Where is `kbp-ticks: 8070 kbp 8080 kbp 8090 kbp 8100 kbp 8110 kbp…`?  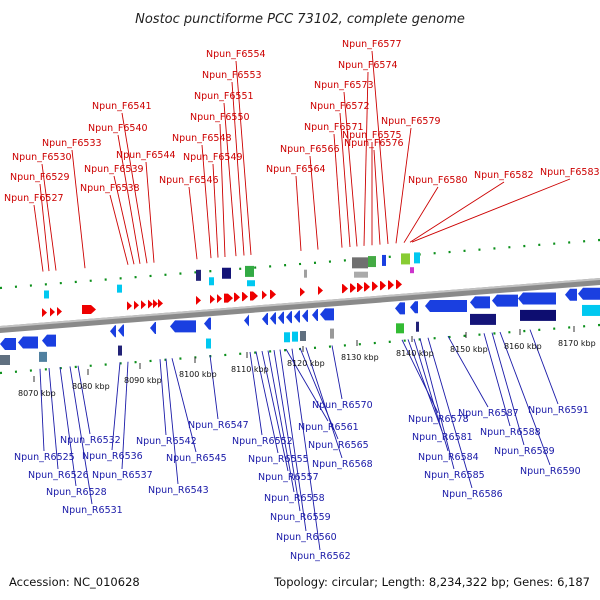
kbp-ticks: 8070 kbp 8080 kbp 8090 kbp 8100 kbp 8110 kbp… is located at coordinates (307, 362).